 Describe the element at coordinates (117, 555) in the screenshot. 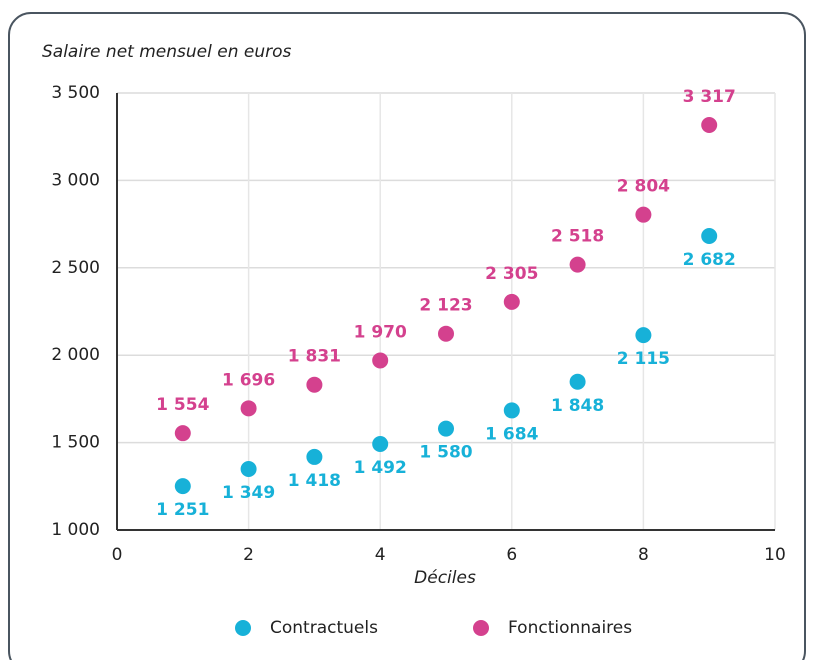

I see `x-tick-label: 0` at that location.